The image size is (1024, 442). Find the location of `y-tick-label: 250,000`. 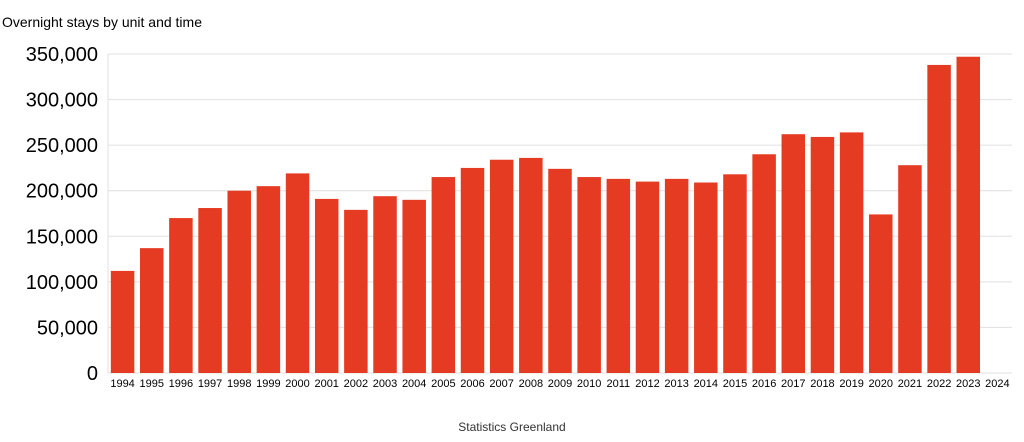

y-tick-label: 250,000 is located at coordinates (62, 146).